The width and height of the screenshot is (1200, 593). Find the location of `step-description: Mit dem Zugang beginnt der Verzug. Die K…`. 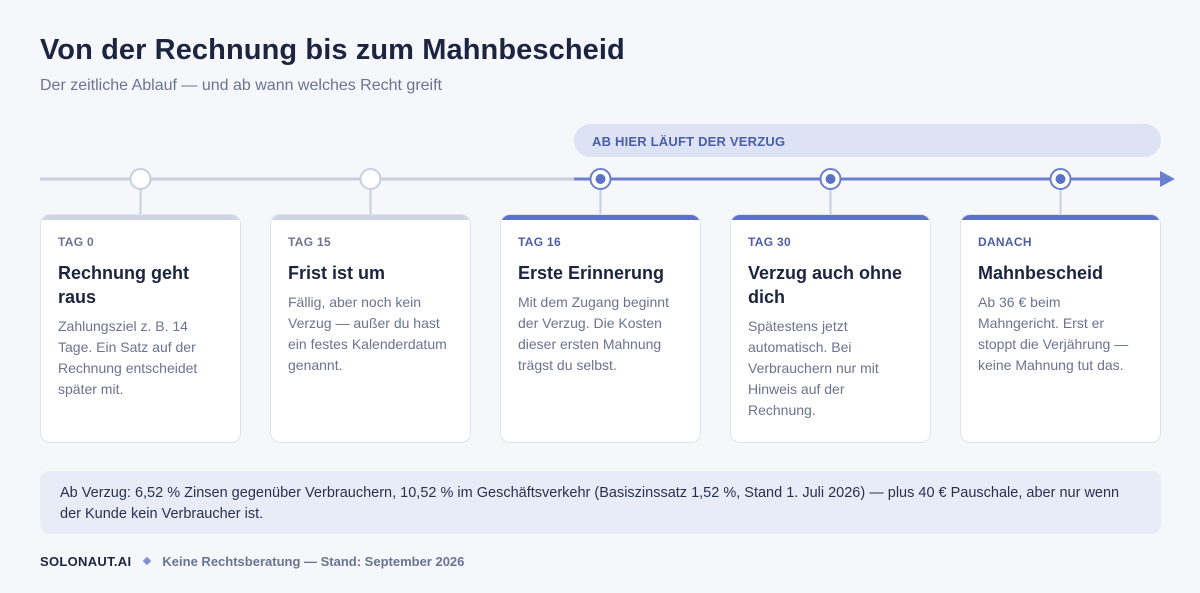

step-description: Mit dem Zugang beginnt der Verzug. Die K… is located at coordinates (593, 333).